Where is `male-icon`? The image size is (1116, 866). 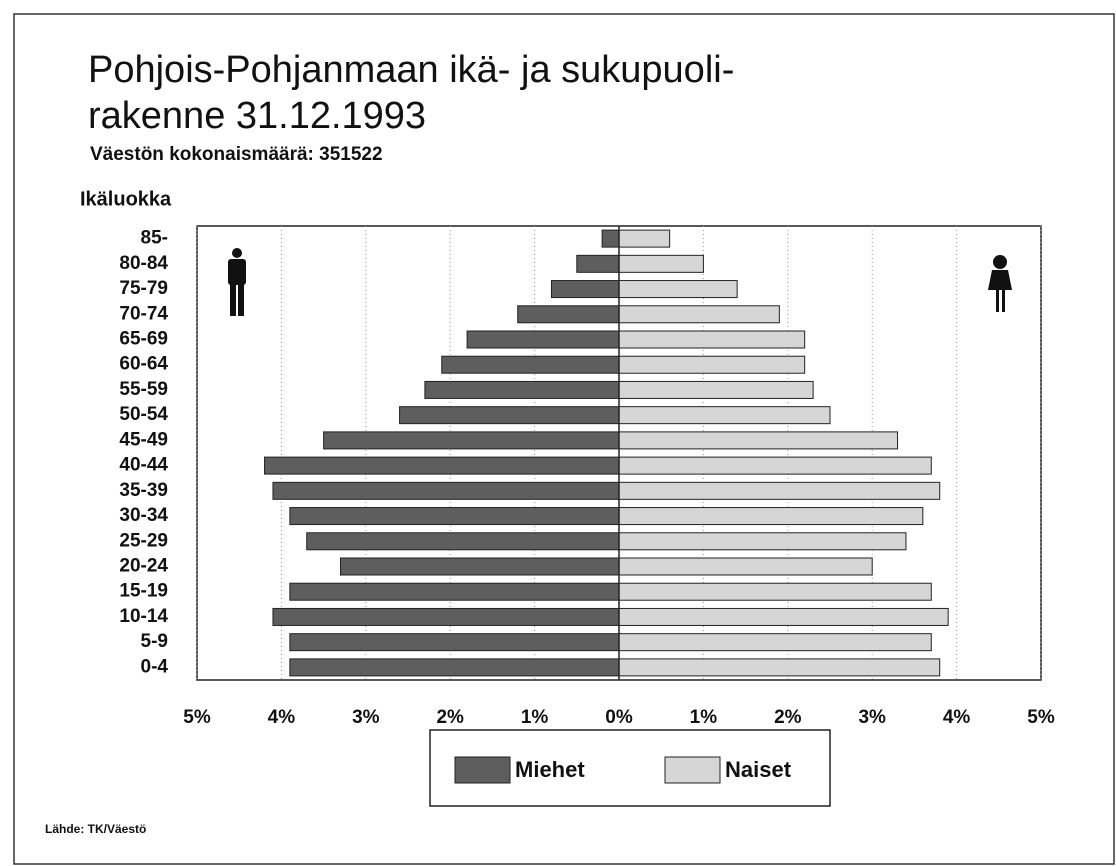 male-icon is located at coordinates (237, 282).